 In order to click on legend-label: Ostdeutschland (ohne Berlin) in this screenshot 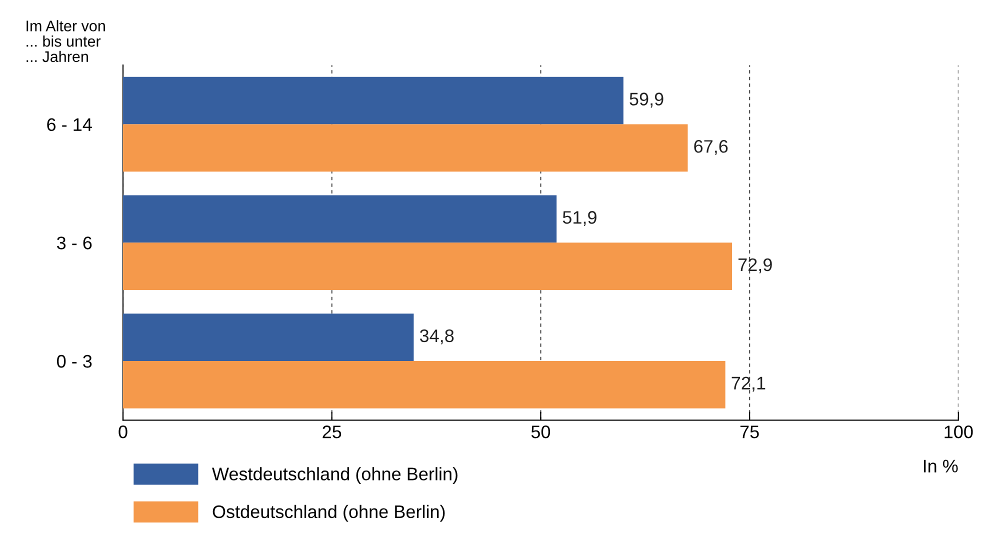, I will do `click(328, 513)`.